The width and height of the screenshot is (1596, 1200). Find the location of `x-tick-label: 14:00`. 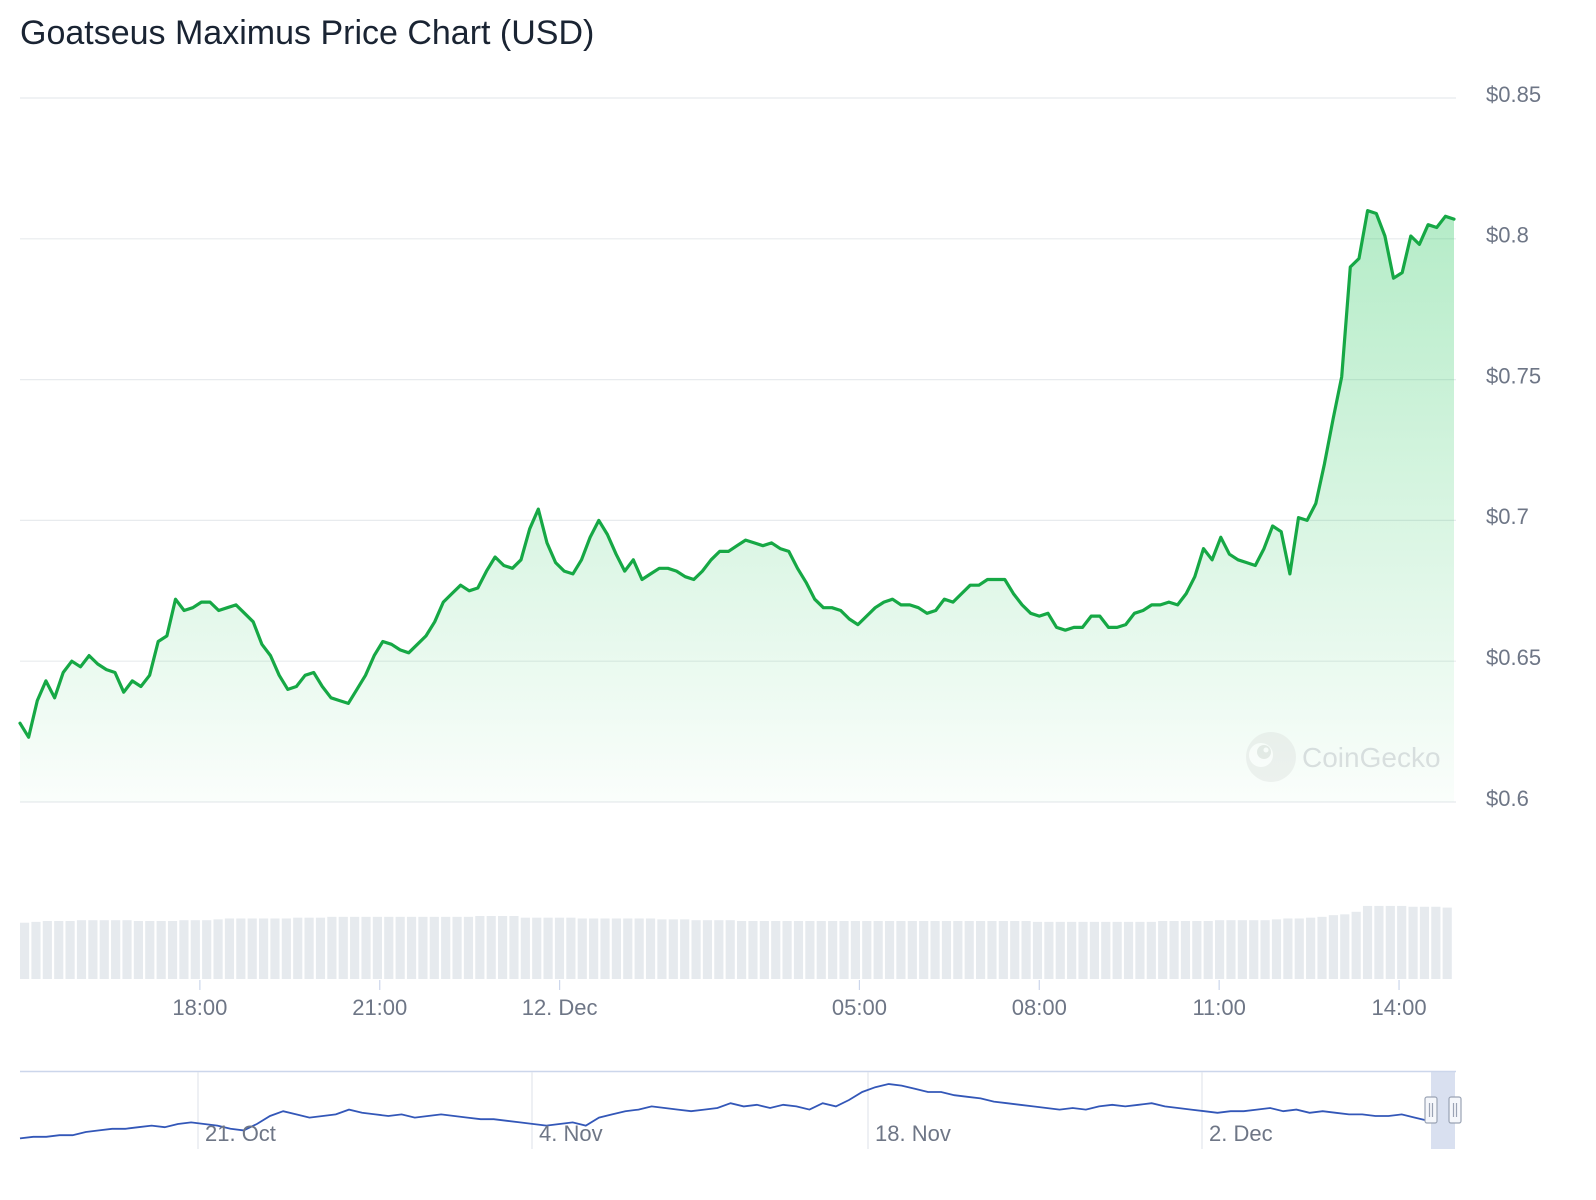

x-tick-label: 14:00 is located at coordinates (1399, 1007).